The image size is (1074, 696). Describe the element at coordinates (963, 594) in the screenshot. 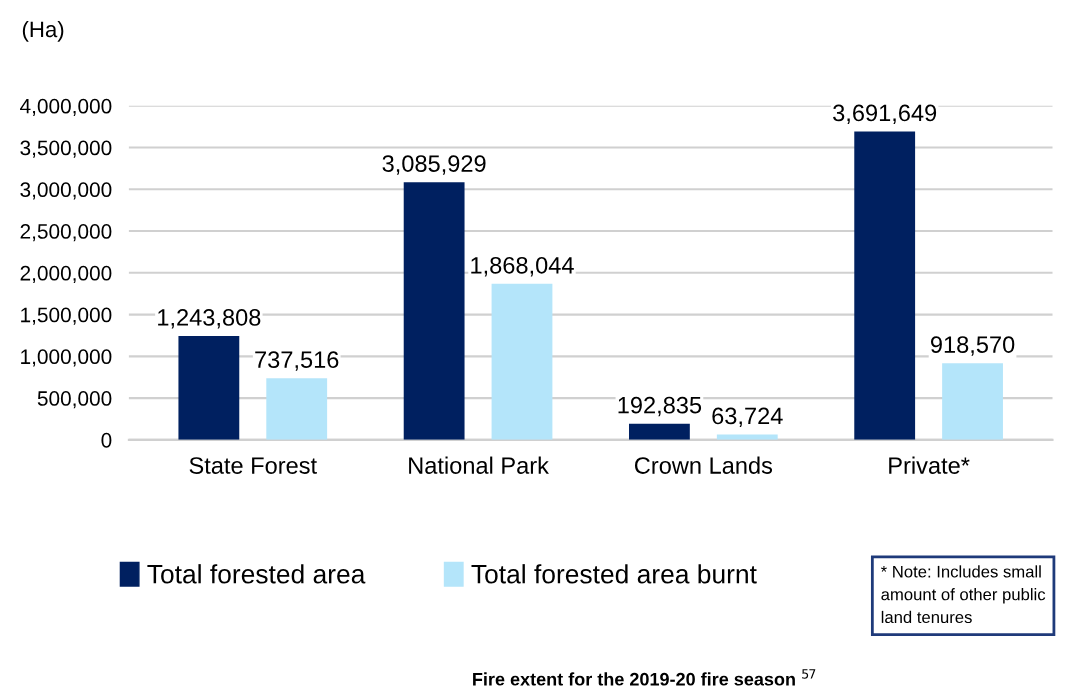

I see `text: * Note: Includes small amount of other public land tenures` at that location.